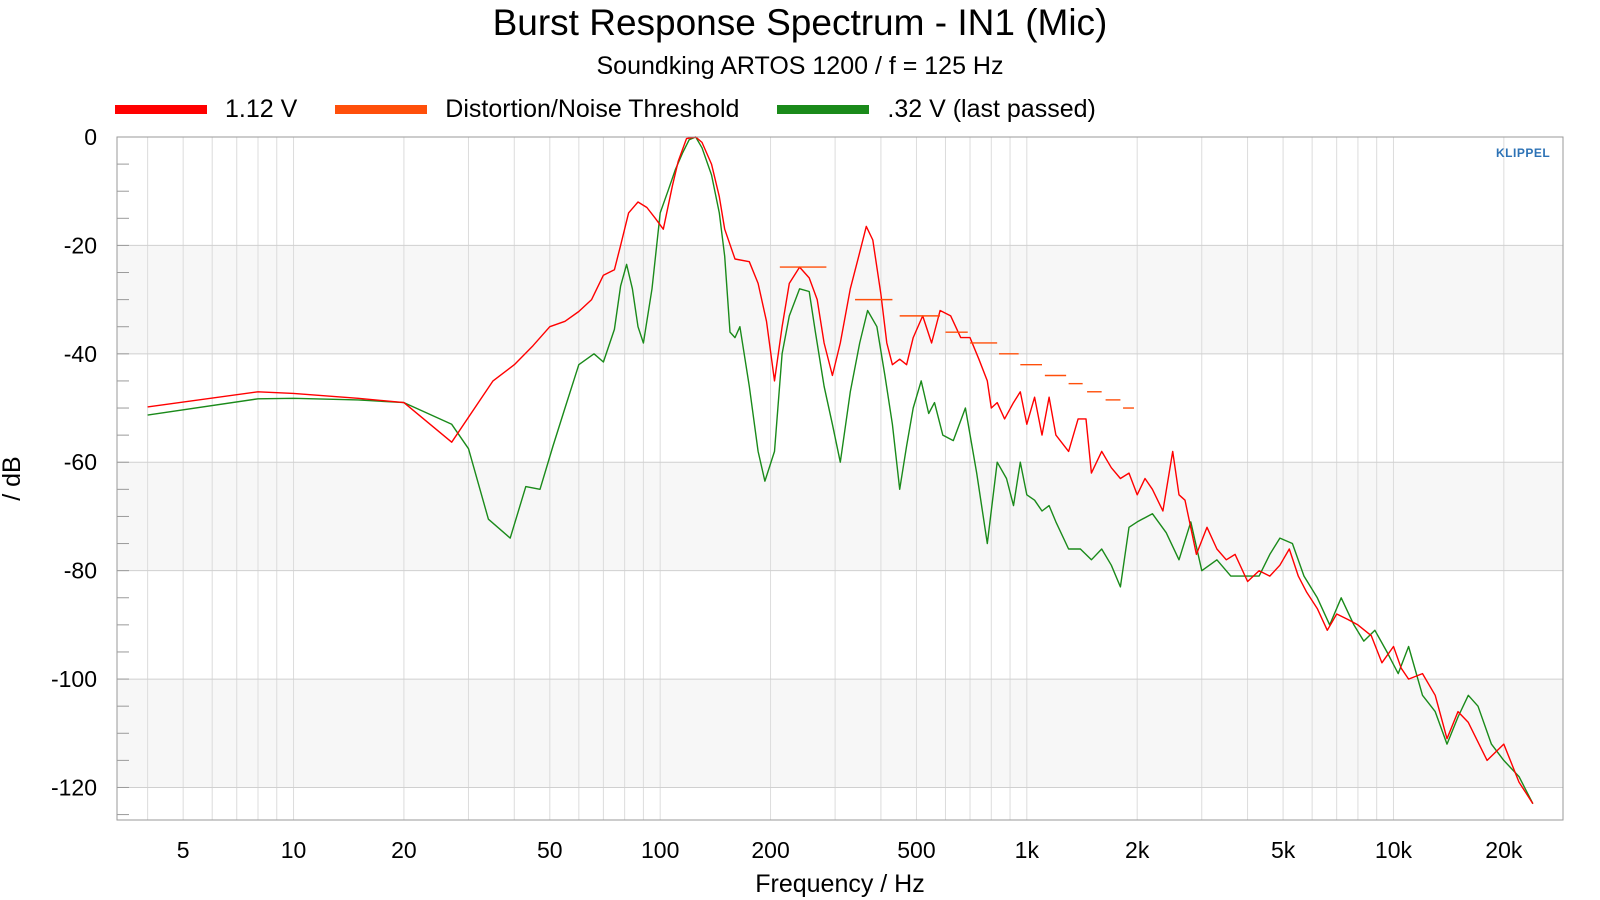  What do you see at coordinates (770, 850) in the screenshot?
I see `x-tick-label: 200` at bounding box center [770, 850].